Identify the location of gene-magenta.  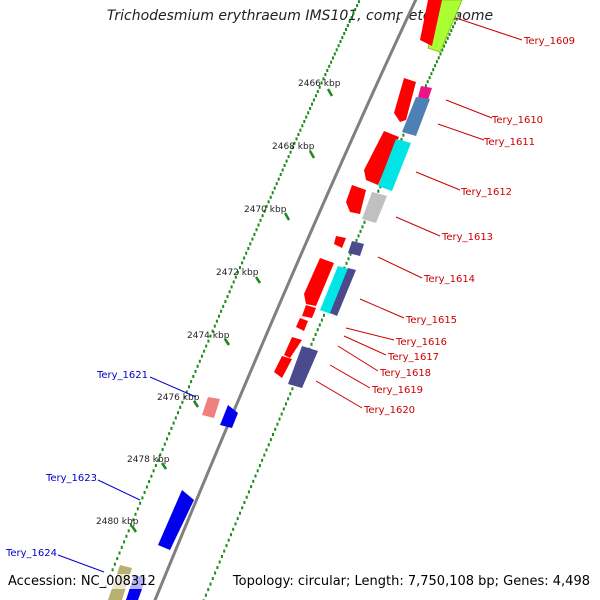
(425, 93).